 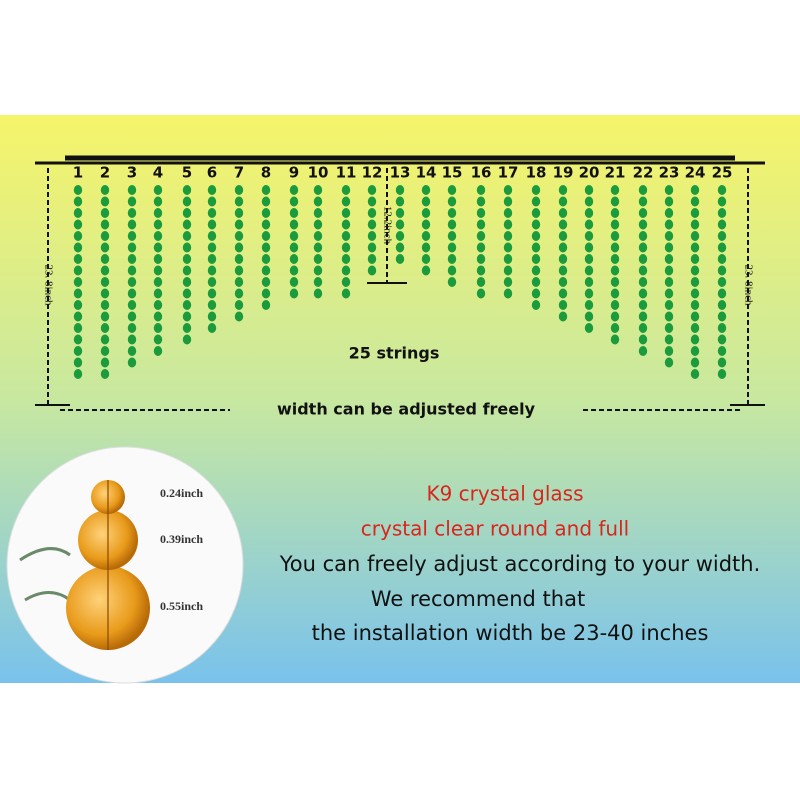 I want to click on string-number: 15, so click(x=452, y=173).